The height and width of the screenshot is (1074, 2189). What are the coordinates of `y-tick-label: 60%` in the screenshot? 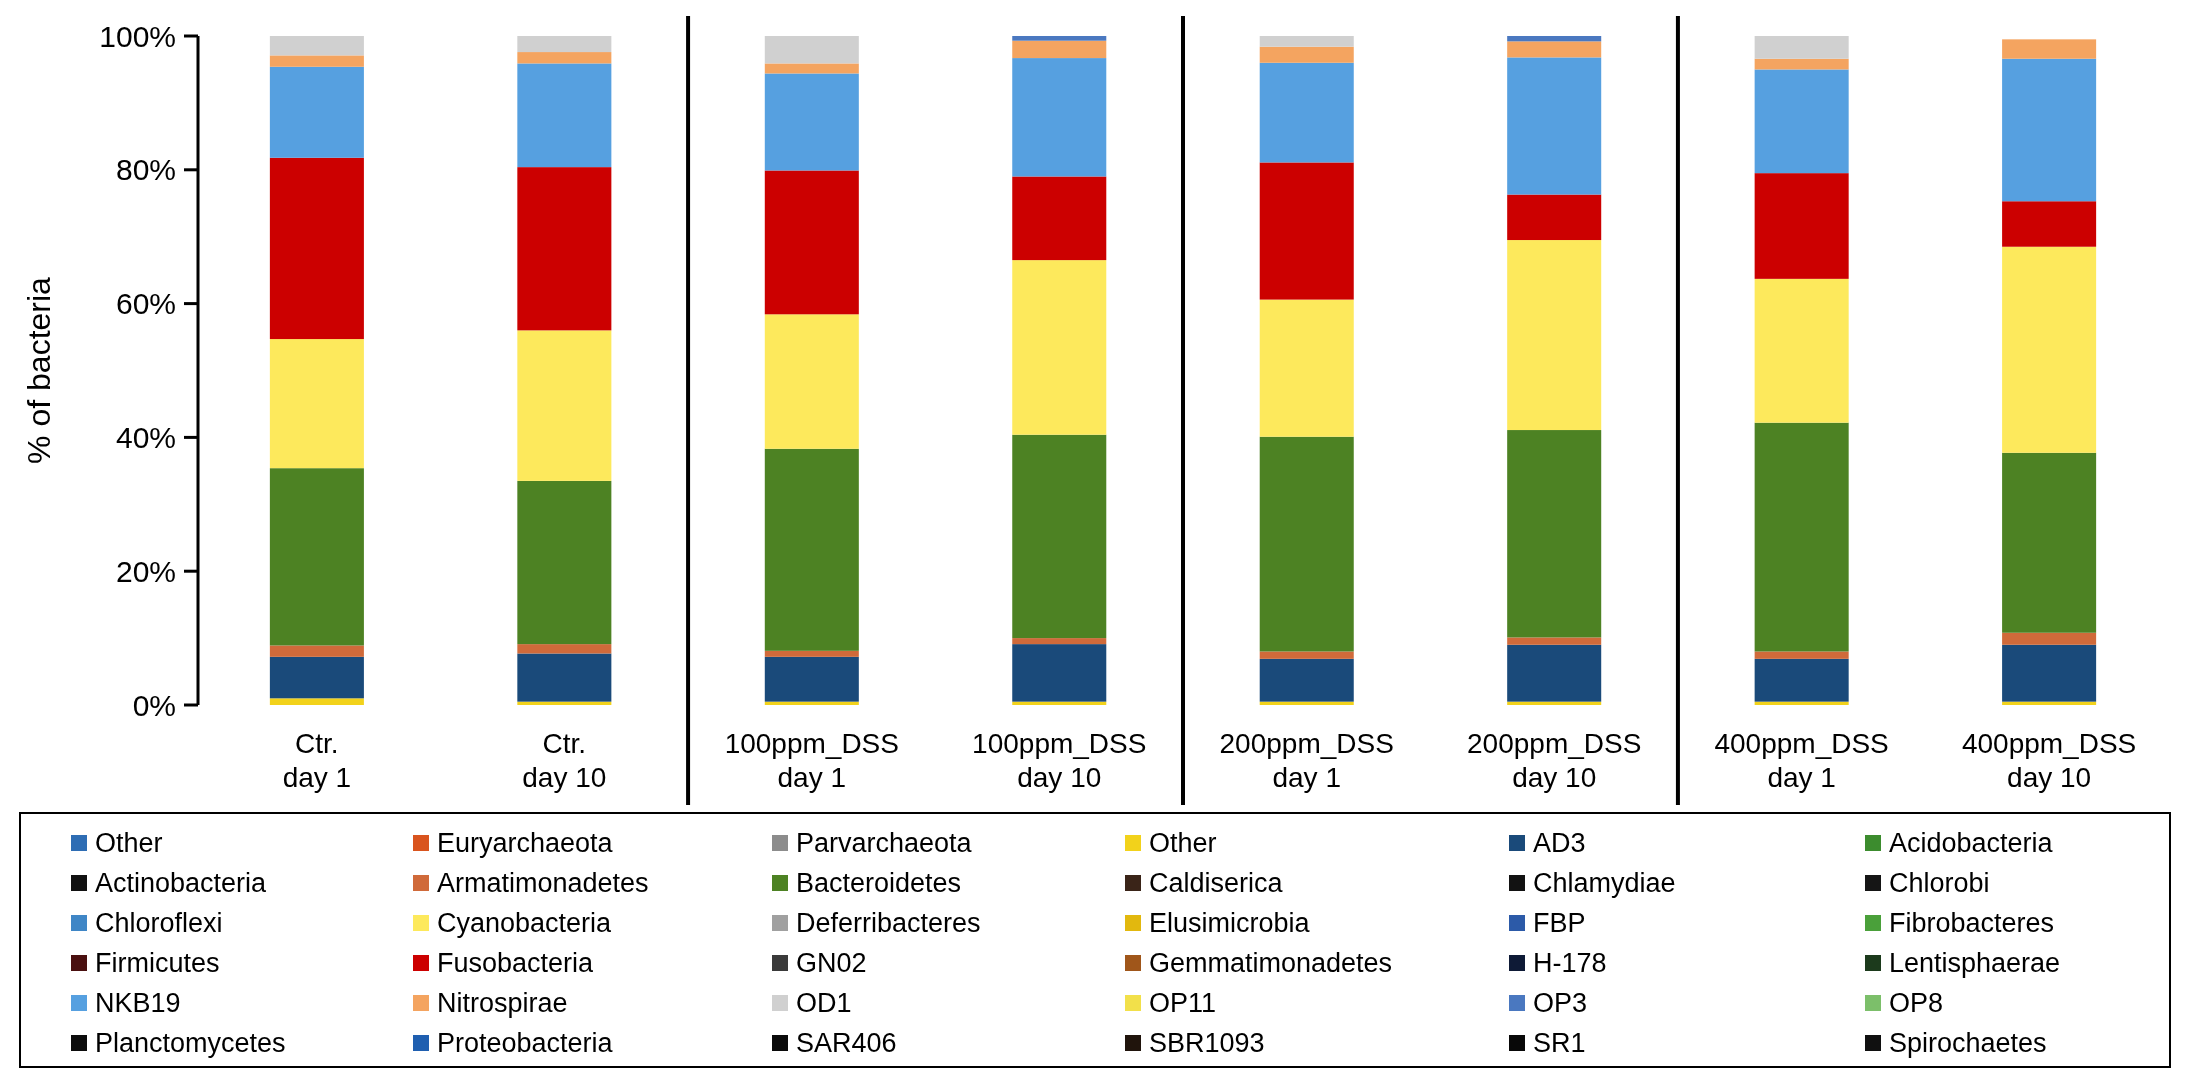 It's located at (145, 304).